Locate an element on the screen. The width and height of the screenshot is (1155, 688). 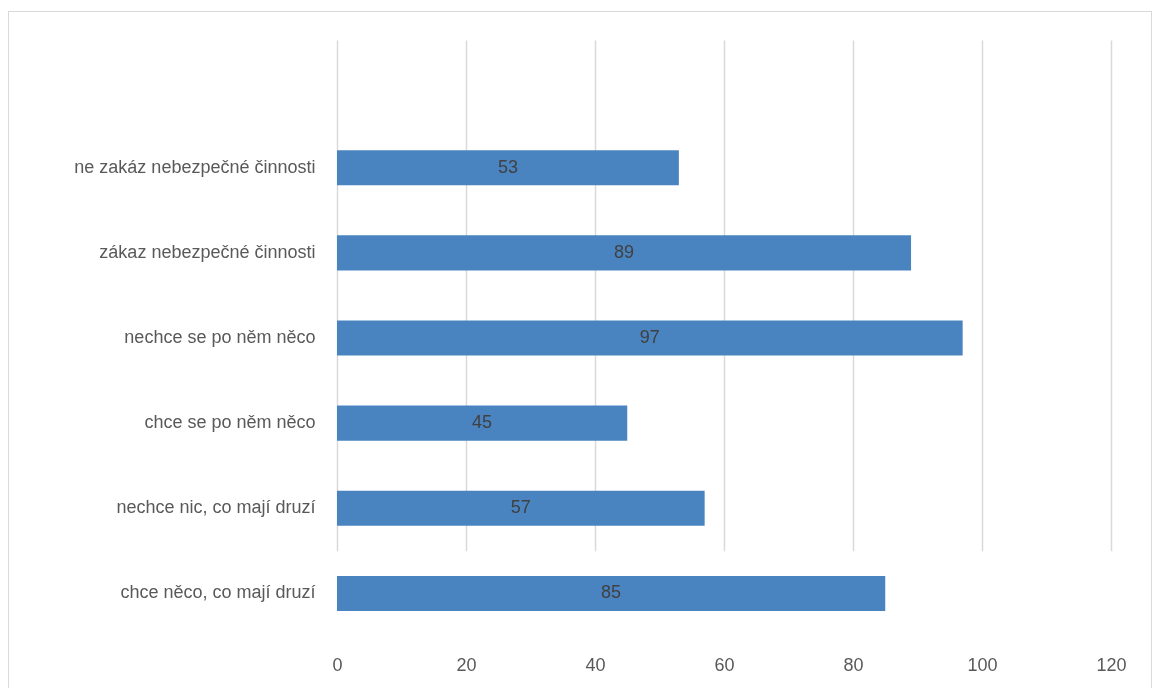
y-tick-label: nechce se po něm něco is located at coordinates (220, 337).